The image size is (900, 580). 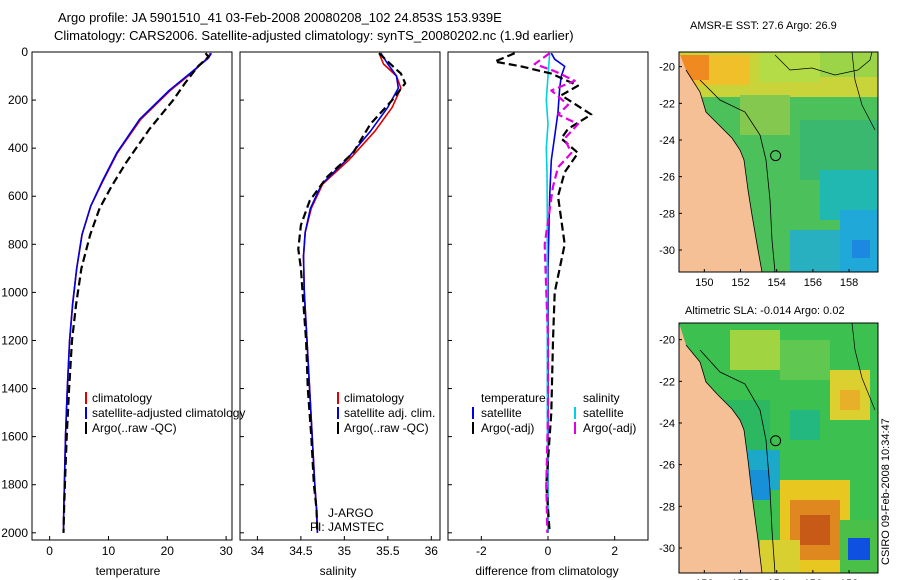 What do you see at coordinates (720, 162) in the screenshot?
I see `sst-land` at bounding box center [720, 162].